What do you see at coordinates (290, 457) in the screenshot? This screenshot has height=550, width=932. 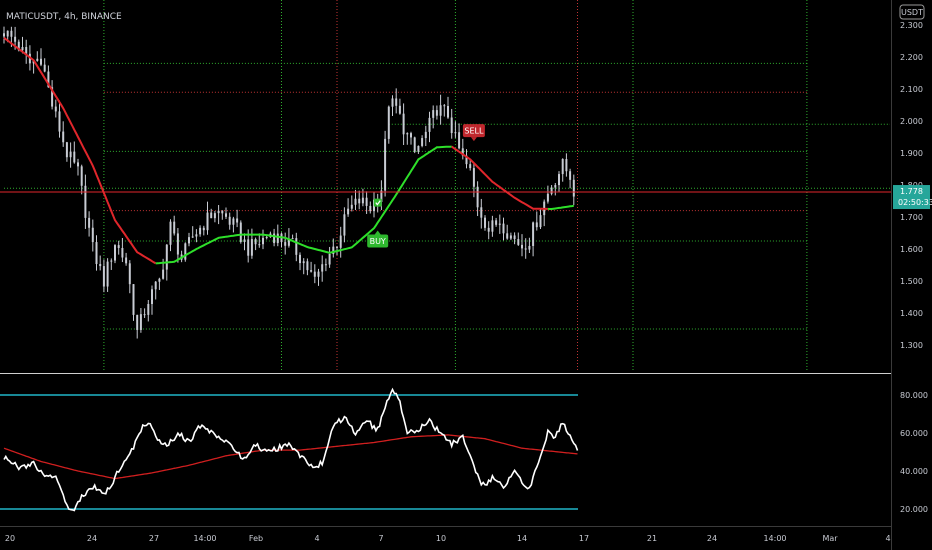 I see `osc-signal-line` at bounding box center [290, 457].